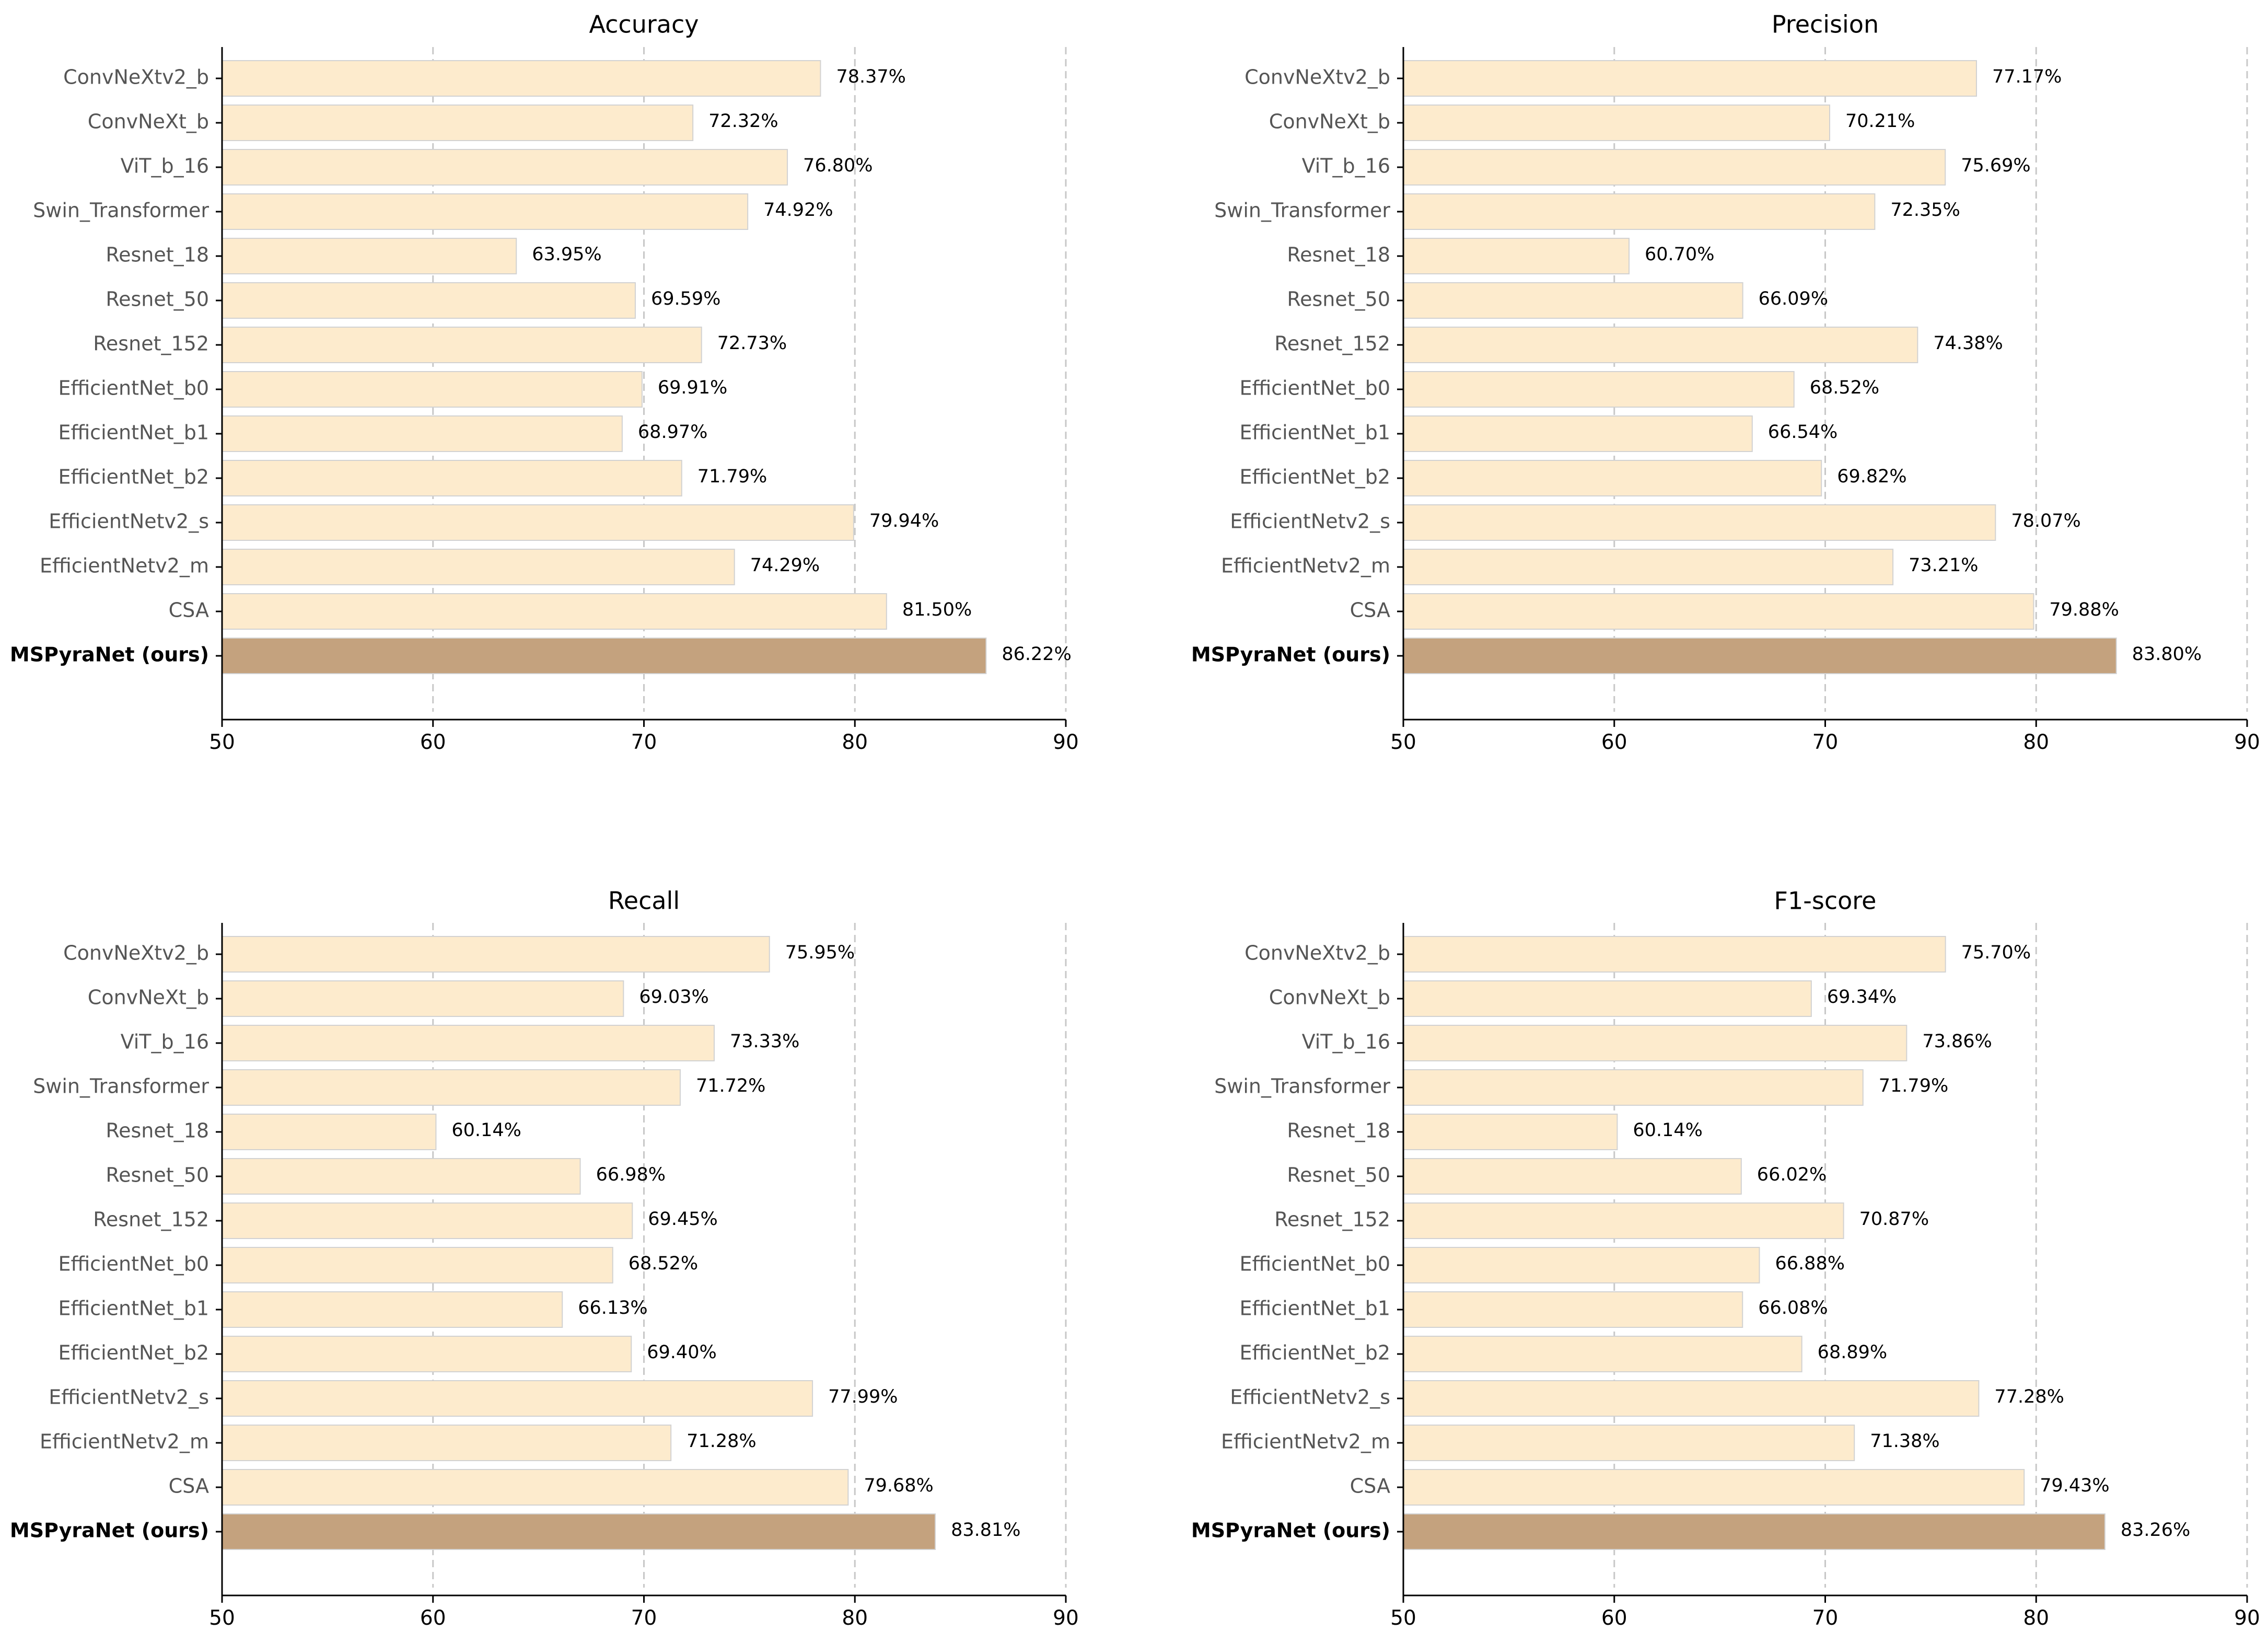 This screenshot has width=2268, height=1643. I want to click on chart-title: Accuracy, so click(644, 24).